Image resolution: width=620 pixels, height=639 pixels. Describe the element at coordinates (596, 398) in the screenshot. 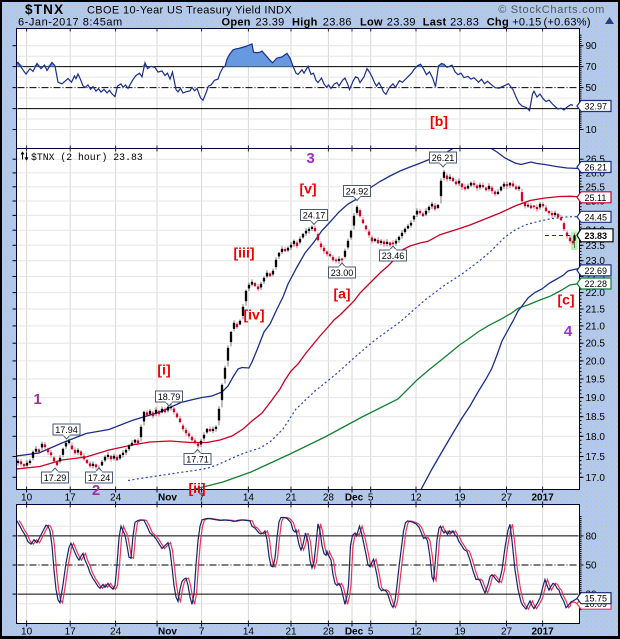

I see `svg-text: 19.0` at that location.